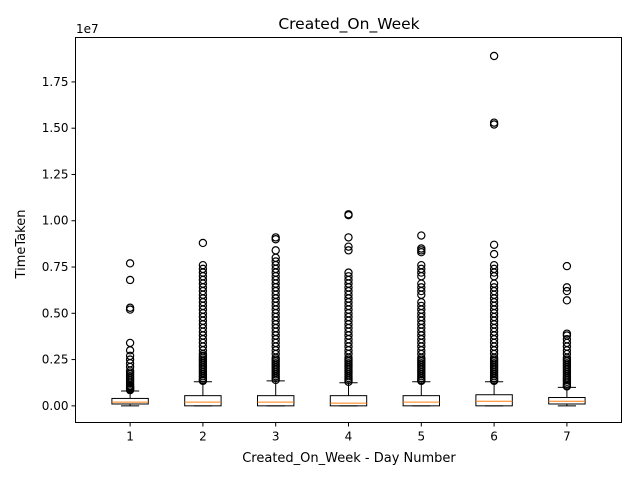 The image size is (640, 480). What do you see at coordinates (567, 437) in the screenshot?
I see `x-tick-label: 7` at bounding box center [567, 437].